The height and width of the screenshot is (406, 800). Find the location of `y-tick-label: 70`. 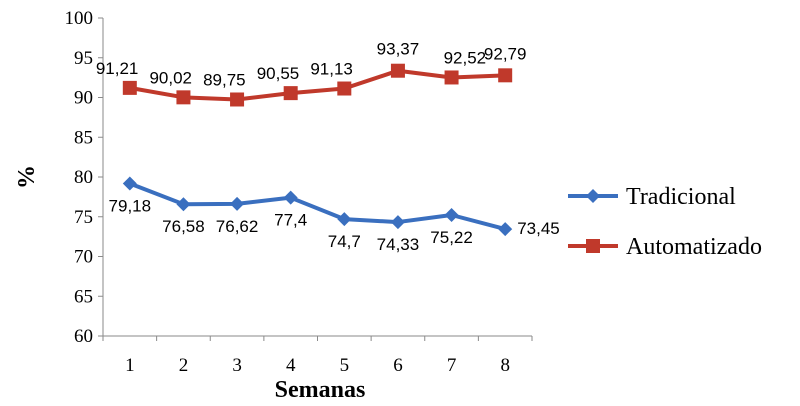

y-tick-label: 70 is located at coordinates (83, 257).